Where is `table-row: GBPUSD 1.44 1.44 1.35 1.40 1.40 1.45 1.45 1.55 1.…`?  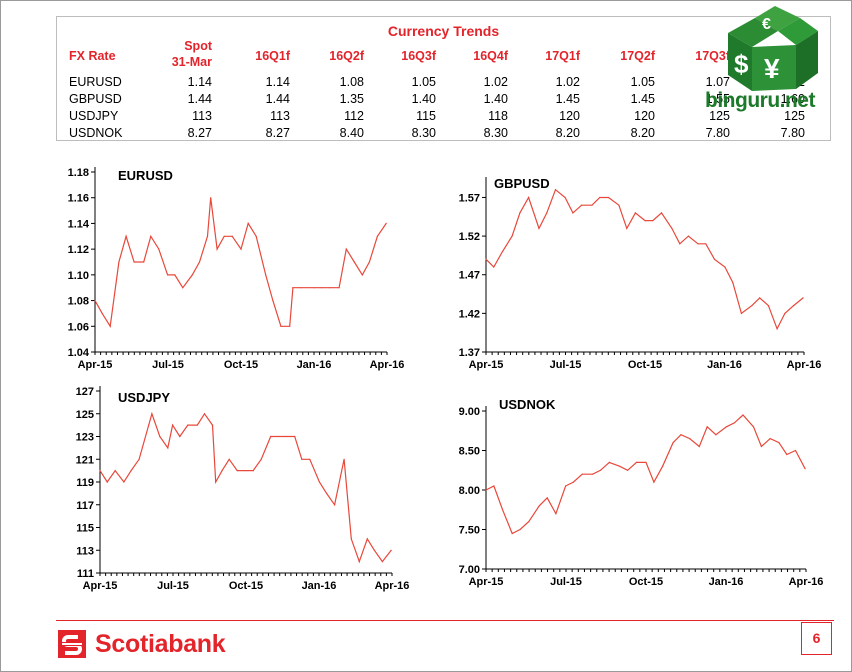 table-row: GBPUSD 1.44 1.44 1.35 1.40 1.40 1.45 1.45 1.55 1.… is located at coordinates (443, 100).